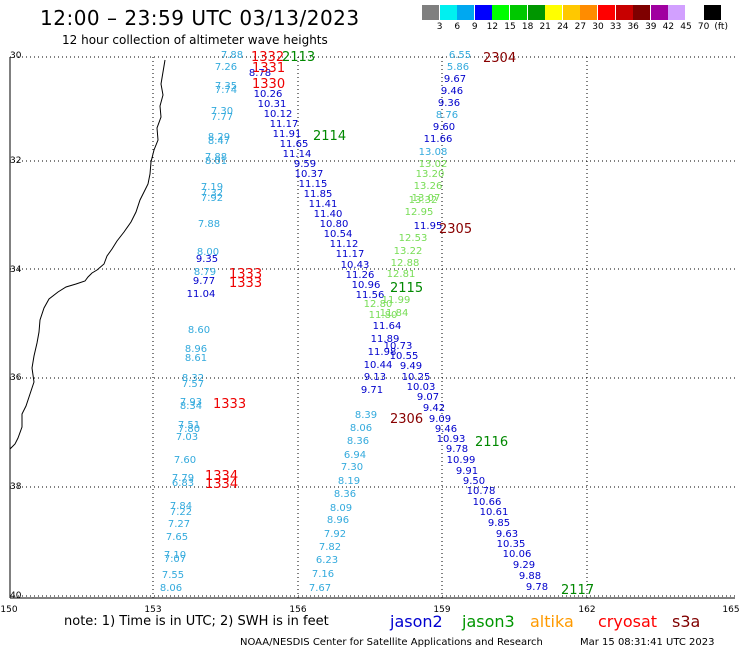  Describe the element at coordinates (199, 330) in the screenshot. I see `wave-height-value: 8.60` at that location.